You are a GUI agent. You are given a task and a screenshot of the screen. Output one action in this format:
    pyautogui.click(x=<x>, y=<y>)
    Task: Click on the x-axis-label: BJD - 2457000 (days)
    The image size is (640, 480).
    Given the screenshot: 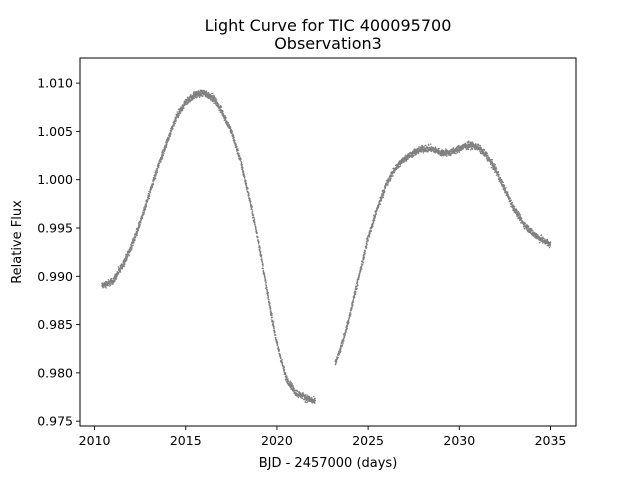 What is the action you would take?
    pyautogui.click(x=328, y=463)
    